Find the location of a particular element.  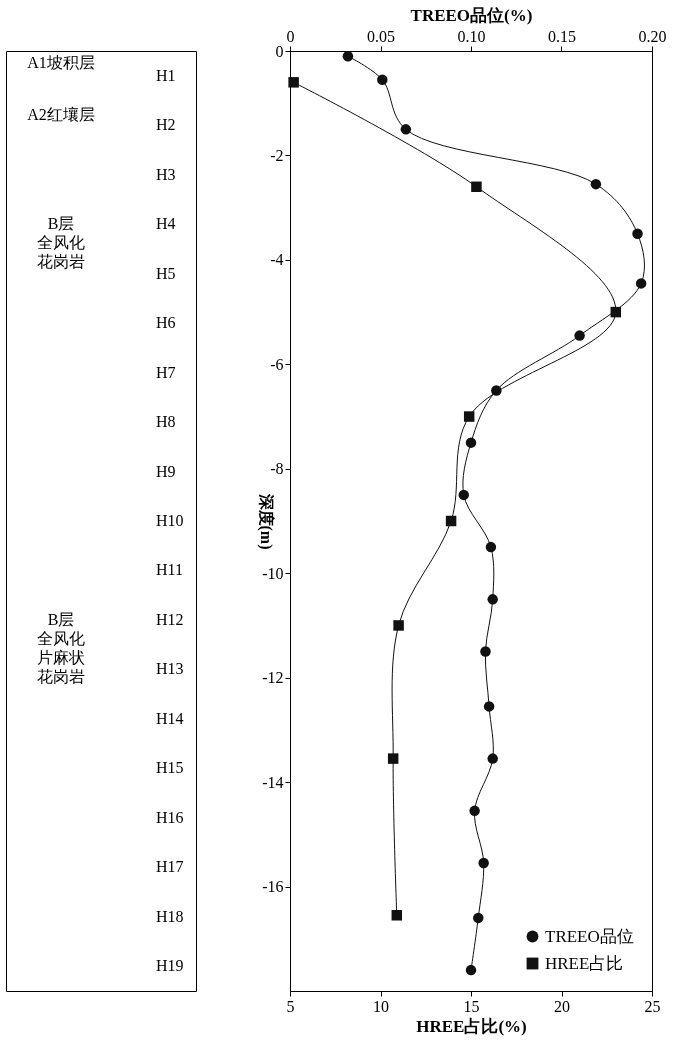

text: B层全风化片麻状花岗岩 is located at coordinates (61, 647).